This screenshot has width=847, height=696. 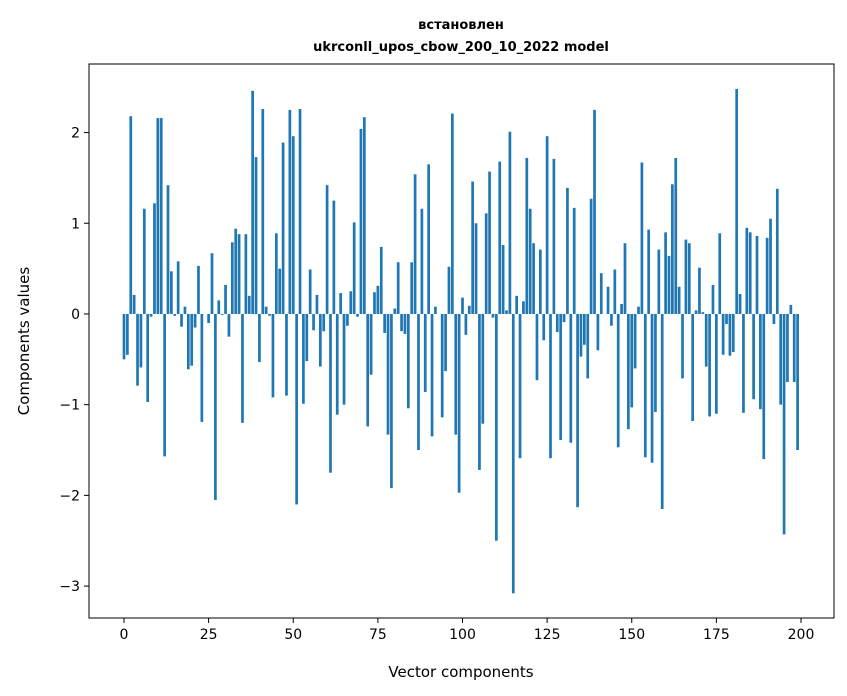 What do you see at coordinates (467, 630) in the screenshot?
I see `x-axis-ticks: 0 25 50 75 100 125 150 175 200` at bounding box center [467, 630].